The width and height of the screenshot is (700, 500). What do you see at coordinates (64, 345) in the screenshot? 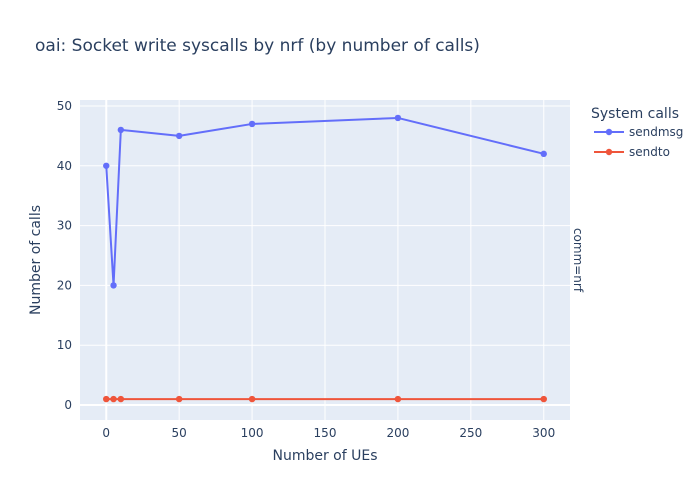
I see `y-tick-label: 10` at bounding box center [64, 345].